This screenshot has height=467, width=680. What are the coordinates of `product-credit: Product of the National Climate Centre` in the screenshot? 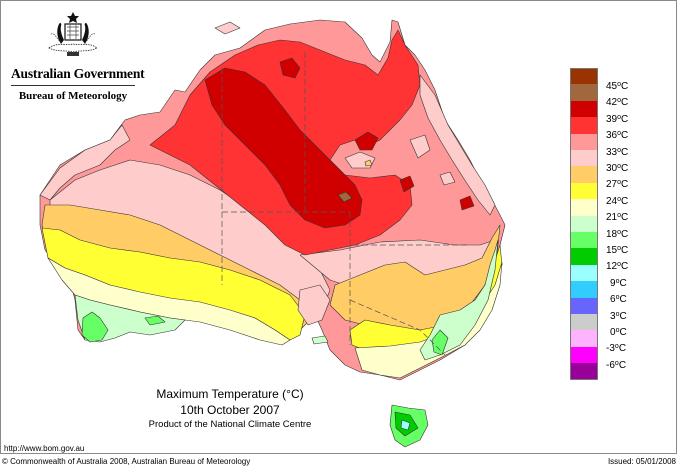 It's located at (230, 424).